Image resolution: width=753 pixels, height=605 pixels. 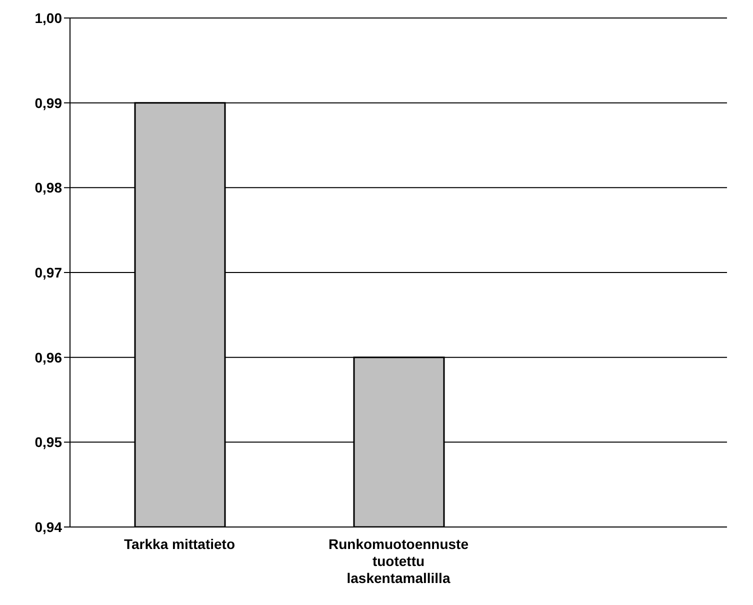 What do you see at coordinates (48, 357) in the screenshot?
I see `y-tick-label: 0,96` at bounding box center [48, 357].